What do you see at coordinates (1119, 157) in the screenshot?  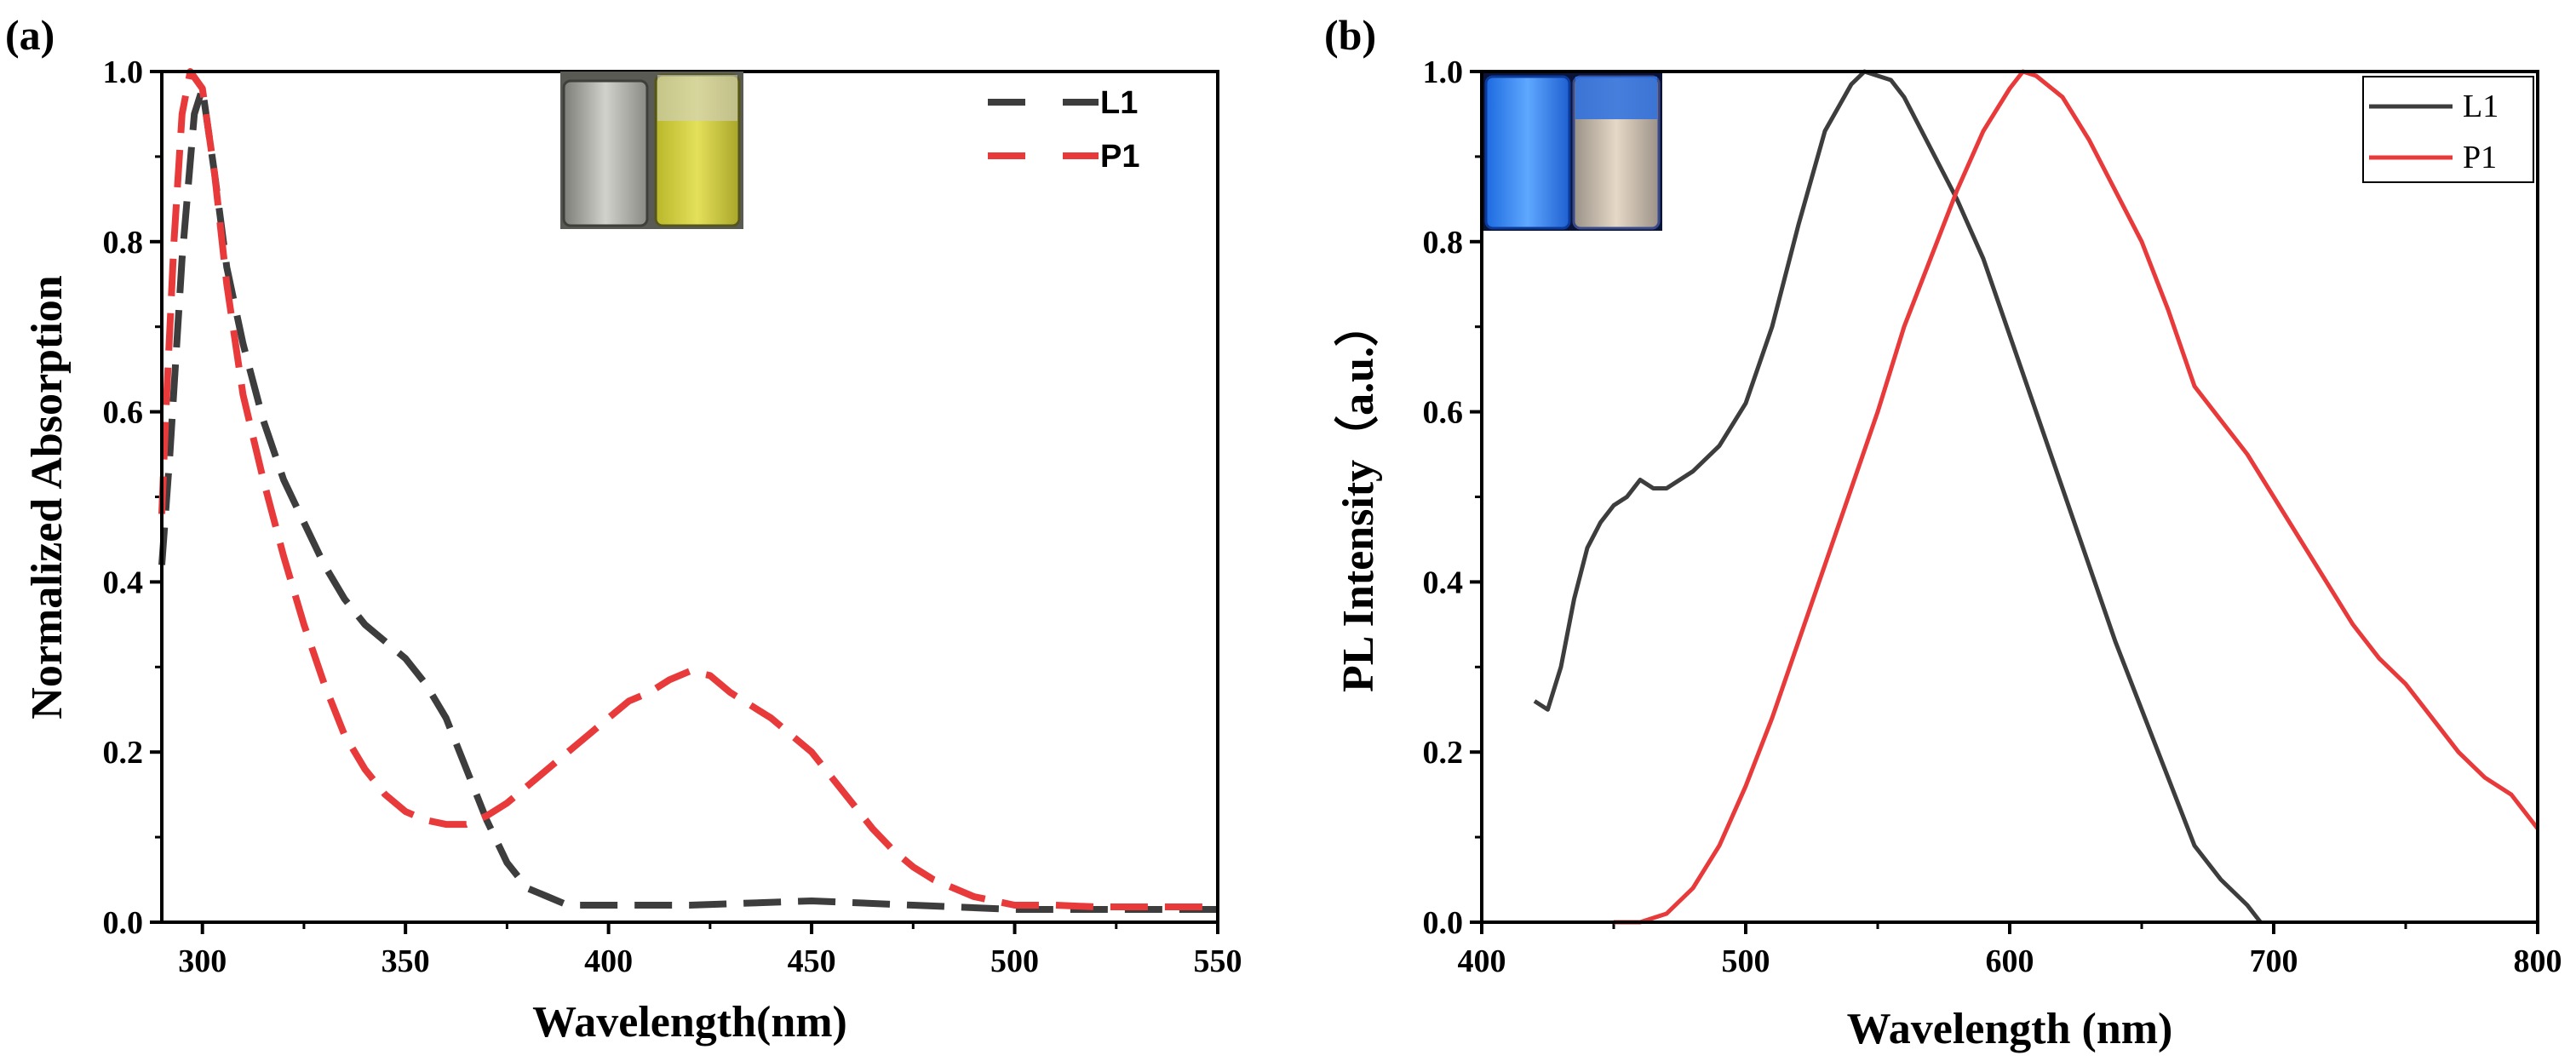 I see `legend-a-p1-label: P1` at bounding box center [1119, 157].